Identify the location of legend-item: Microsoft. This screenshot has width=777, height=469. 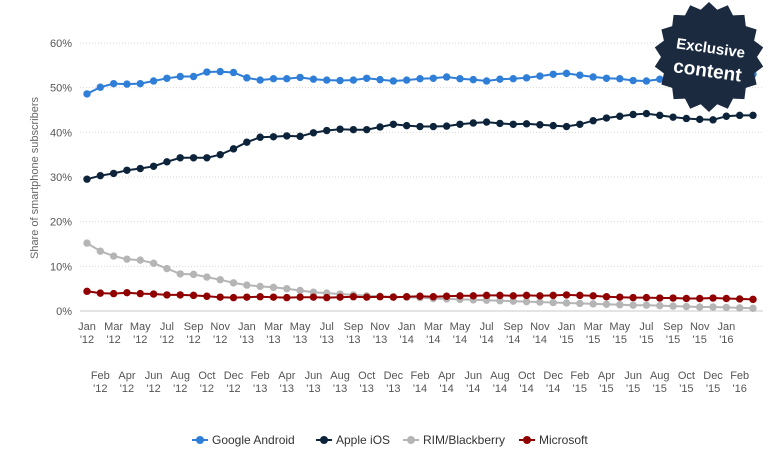
(553, 440).